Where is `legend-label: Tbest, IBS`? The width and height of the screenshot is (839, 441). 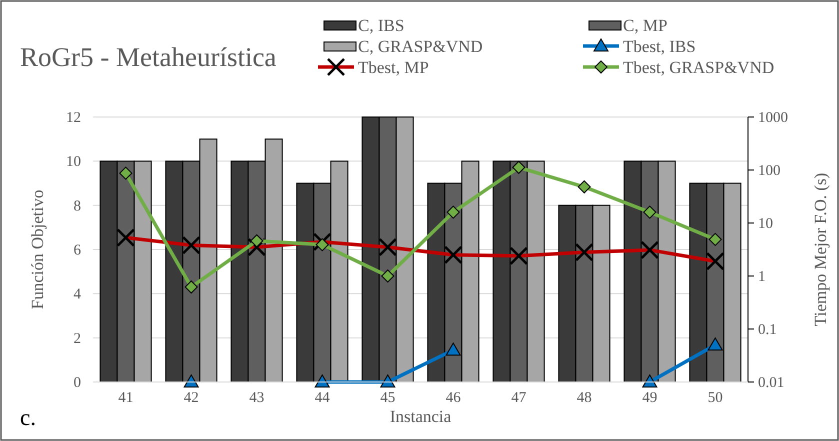
legend-label: Tbest, IBS is located at coordinates (659, 46).